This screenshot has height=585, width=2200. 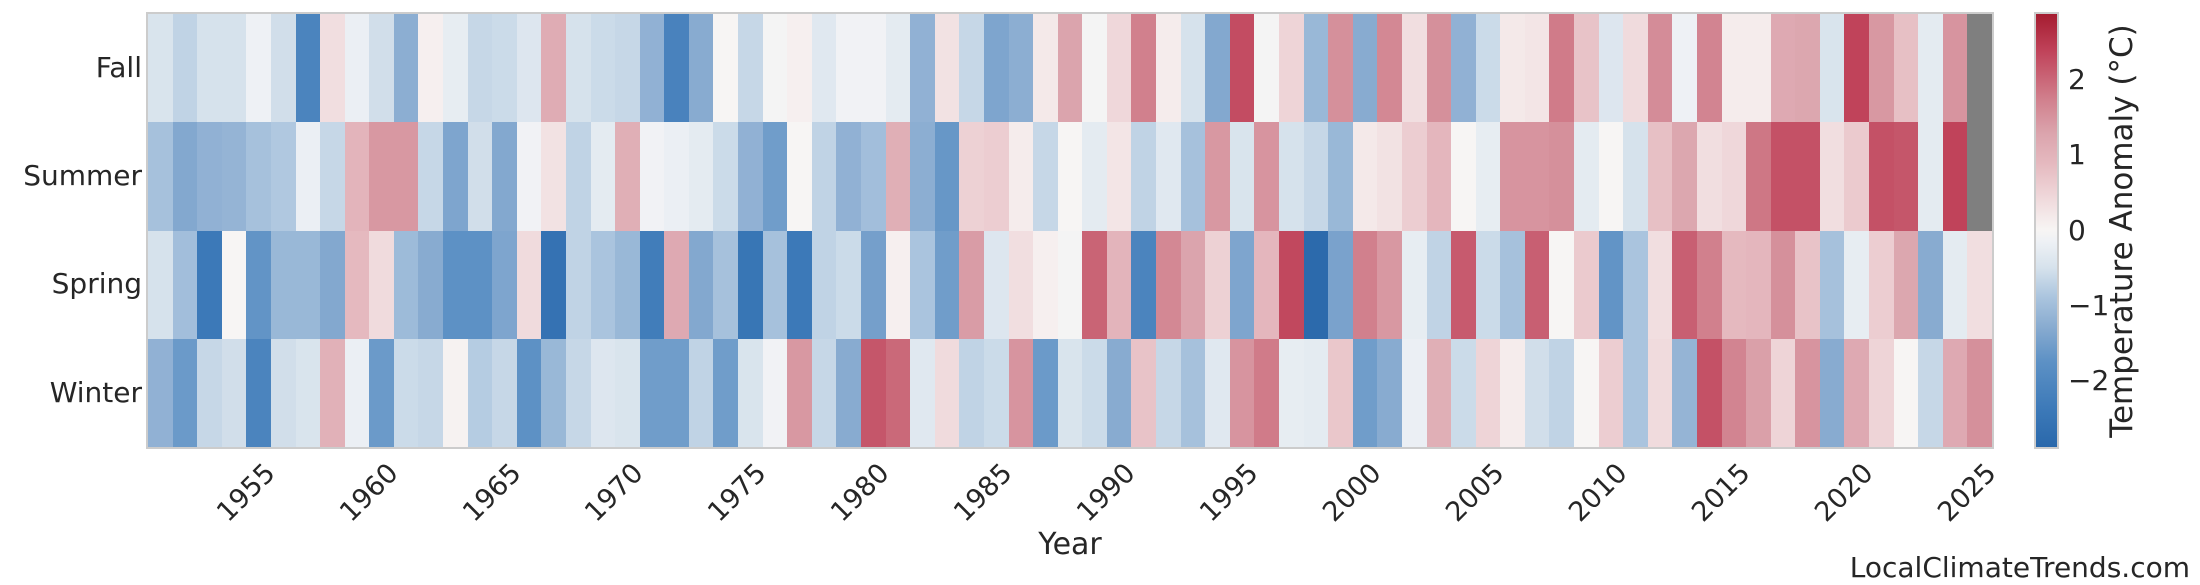 What do you see at coordinates (2077, 155) in the screenshot?
I see `colorbar-tick-1: 1` at bounding box center [2077, 155].